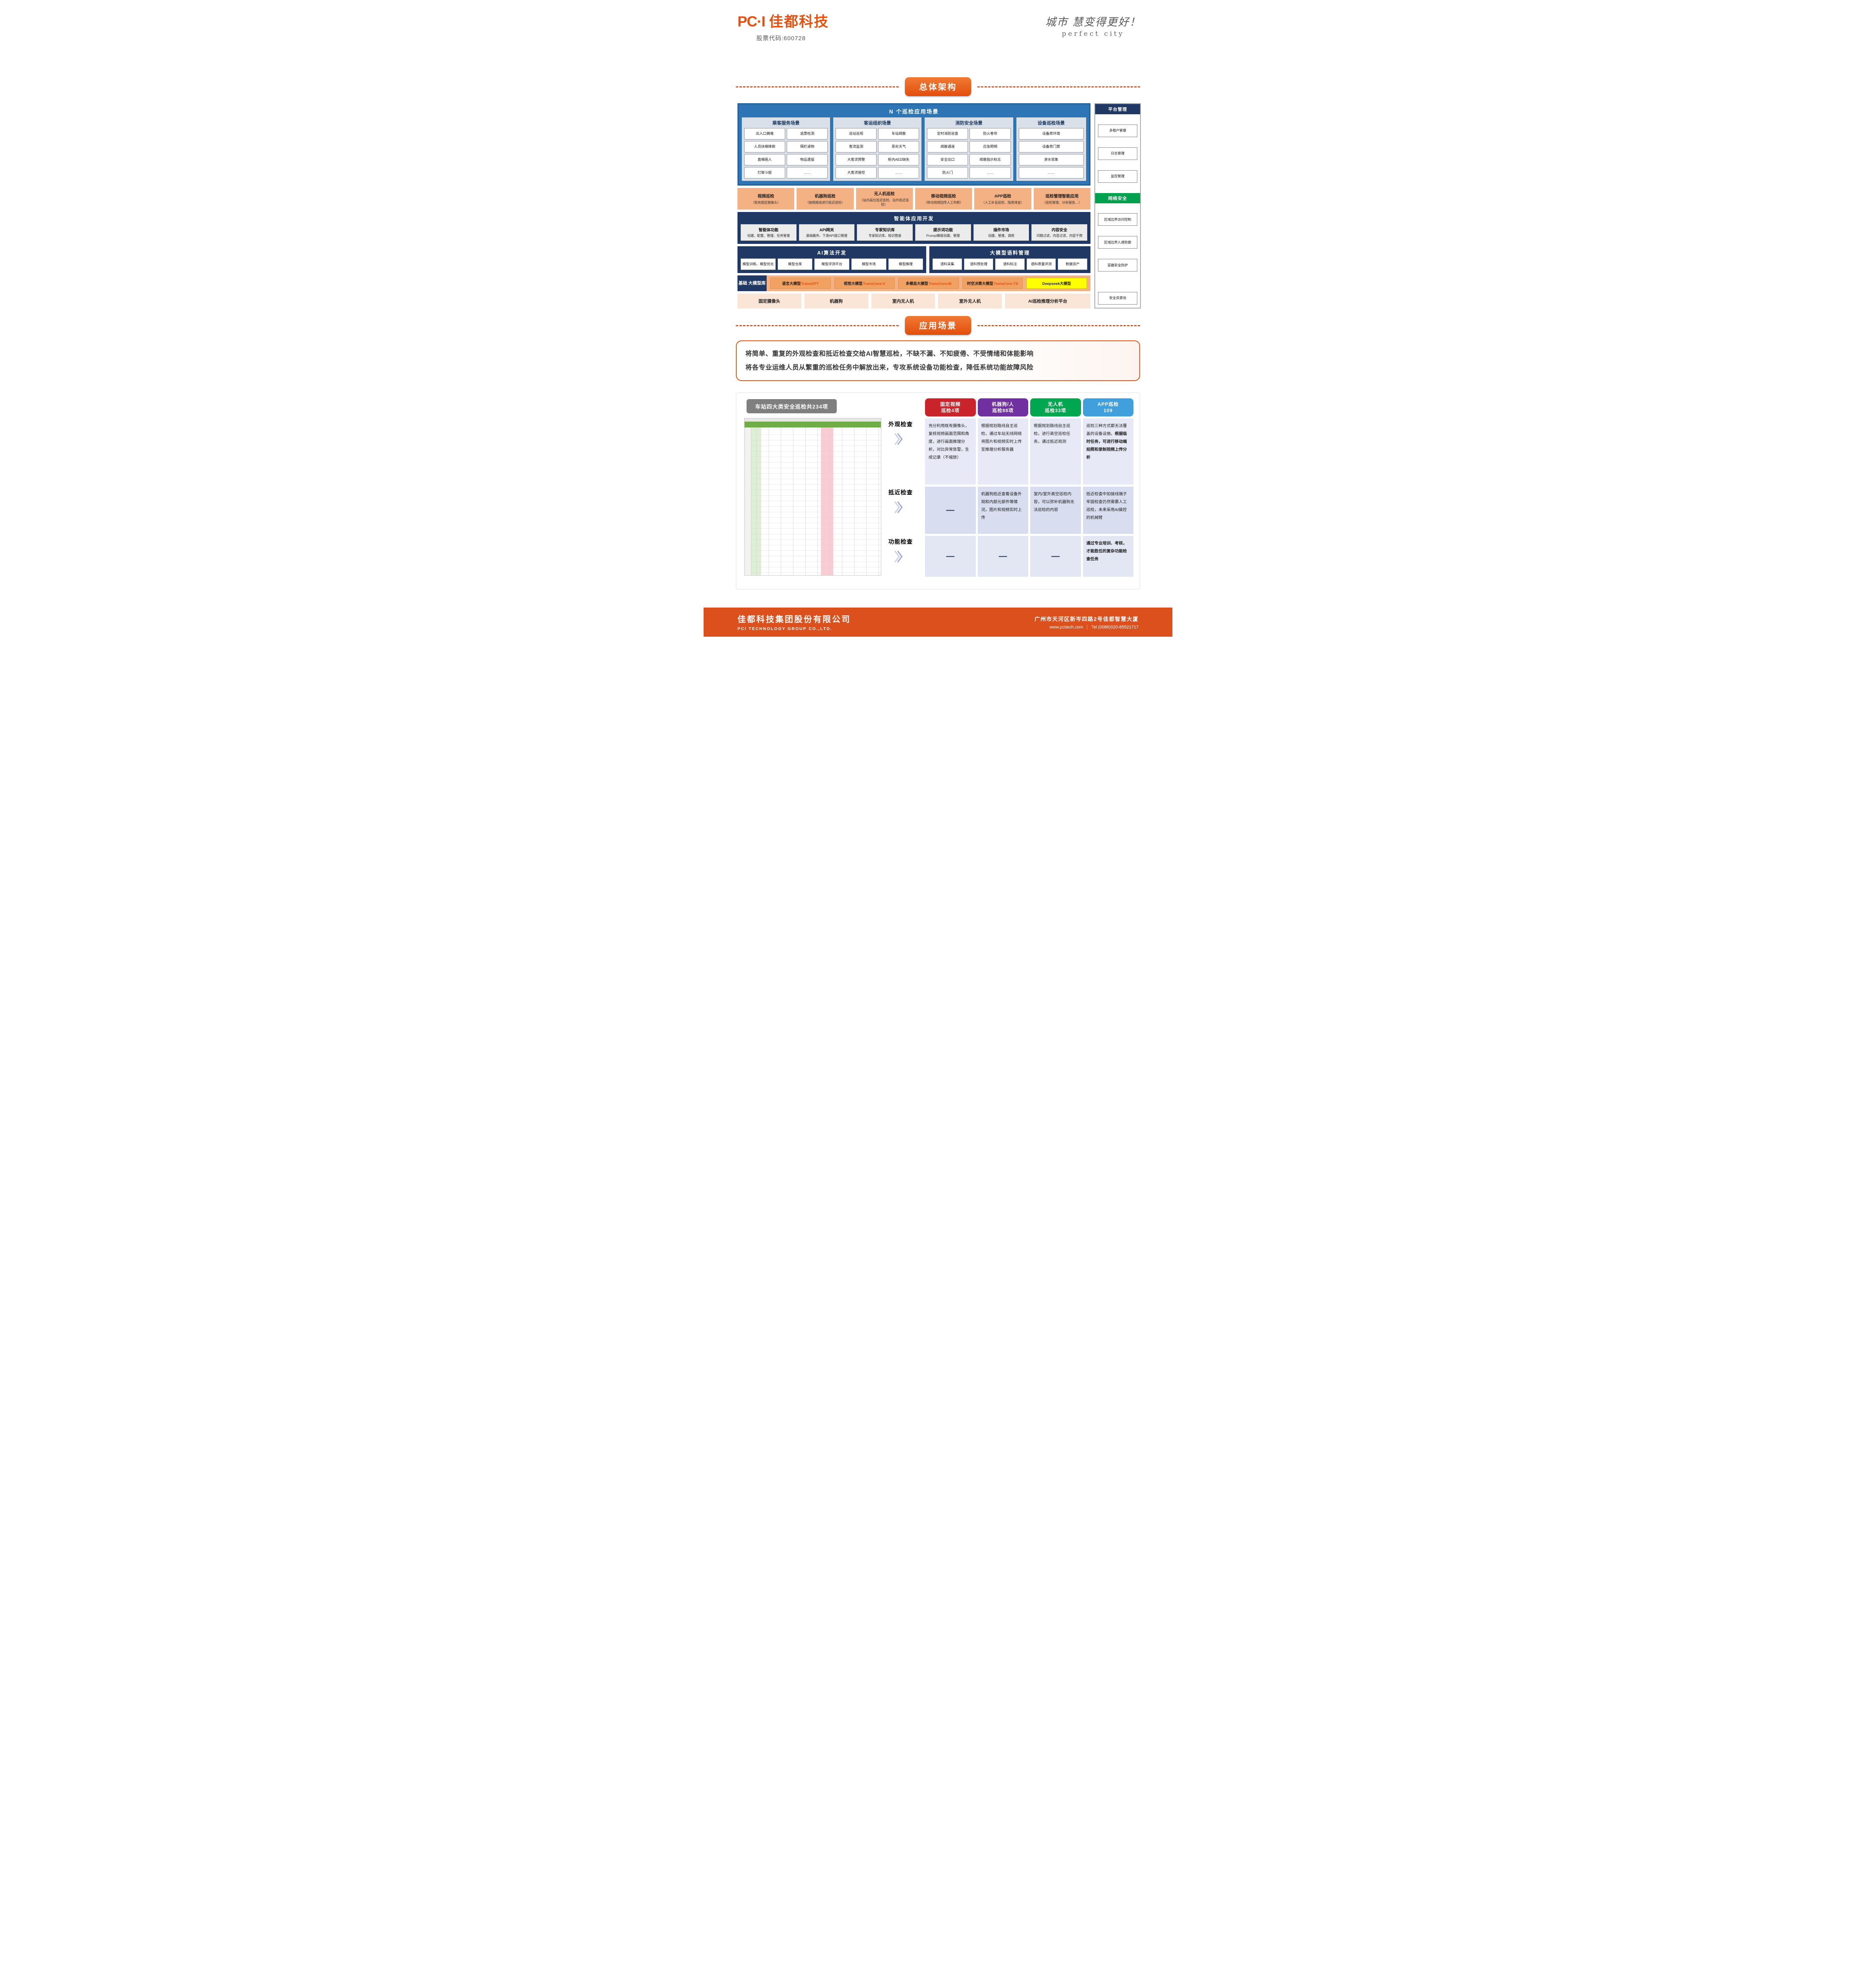 The image size is (1876, 1970). Describe the element at coordinates (990, 146) in the screenshot. I see `scenario-item: 应急照明` at that location.